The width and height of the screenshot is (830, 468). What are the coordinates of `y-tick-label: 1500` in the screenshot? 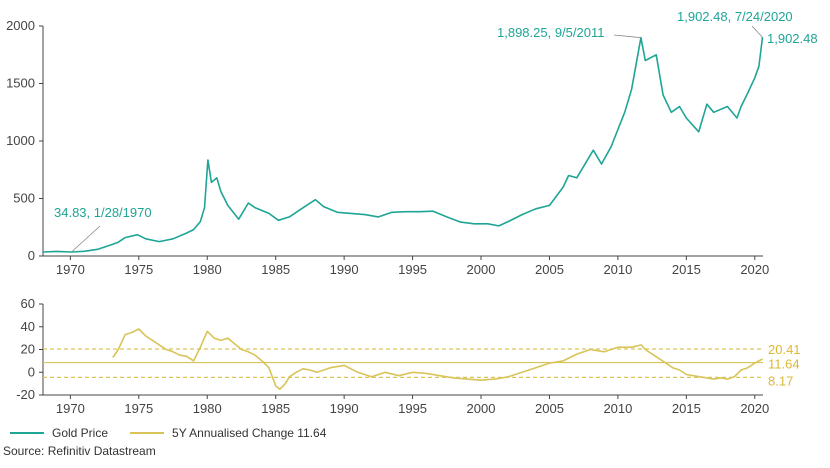 It's located at (20, 83).